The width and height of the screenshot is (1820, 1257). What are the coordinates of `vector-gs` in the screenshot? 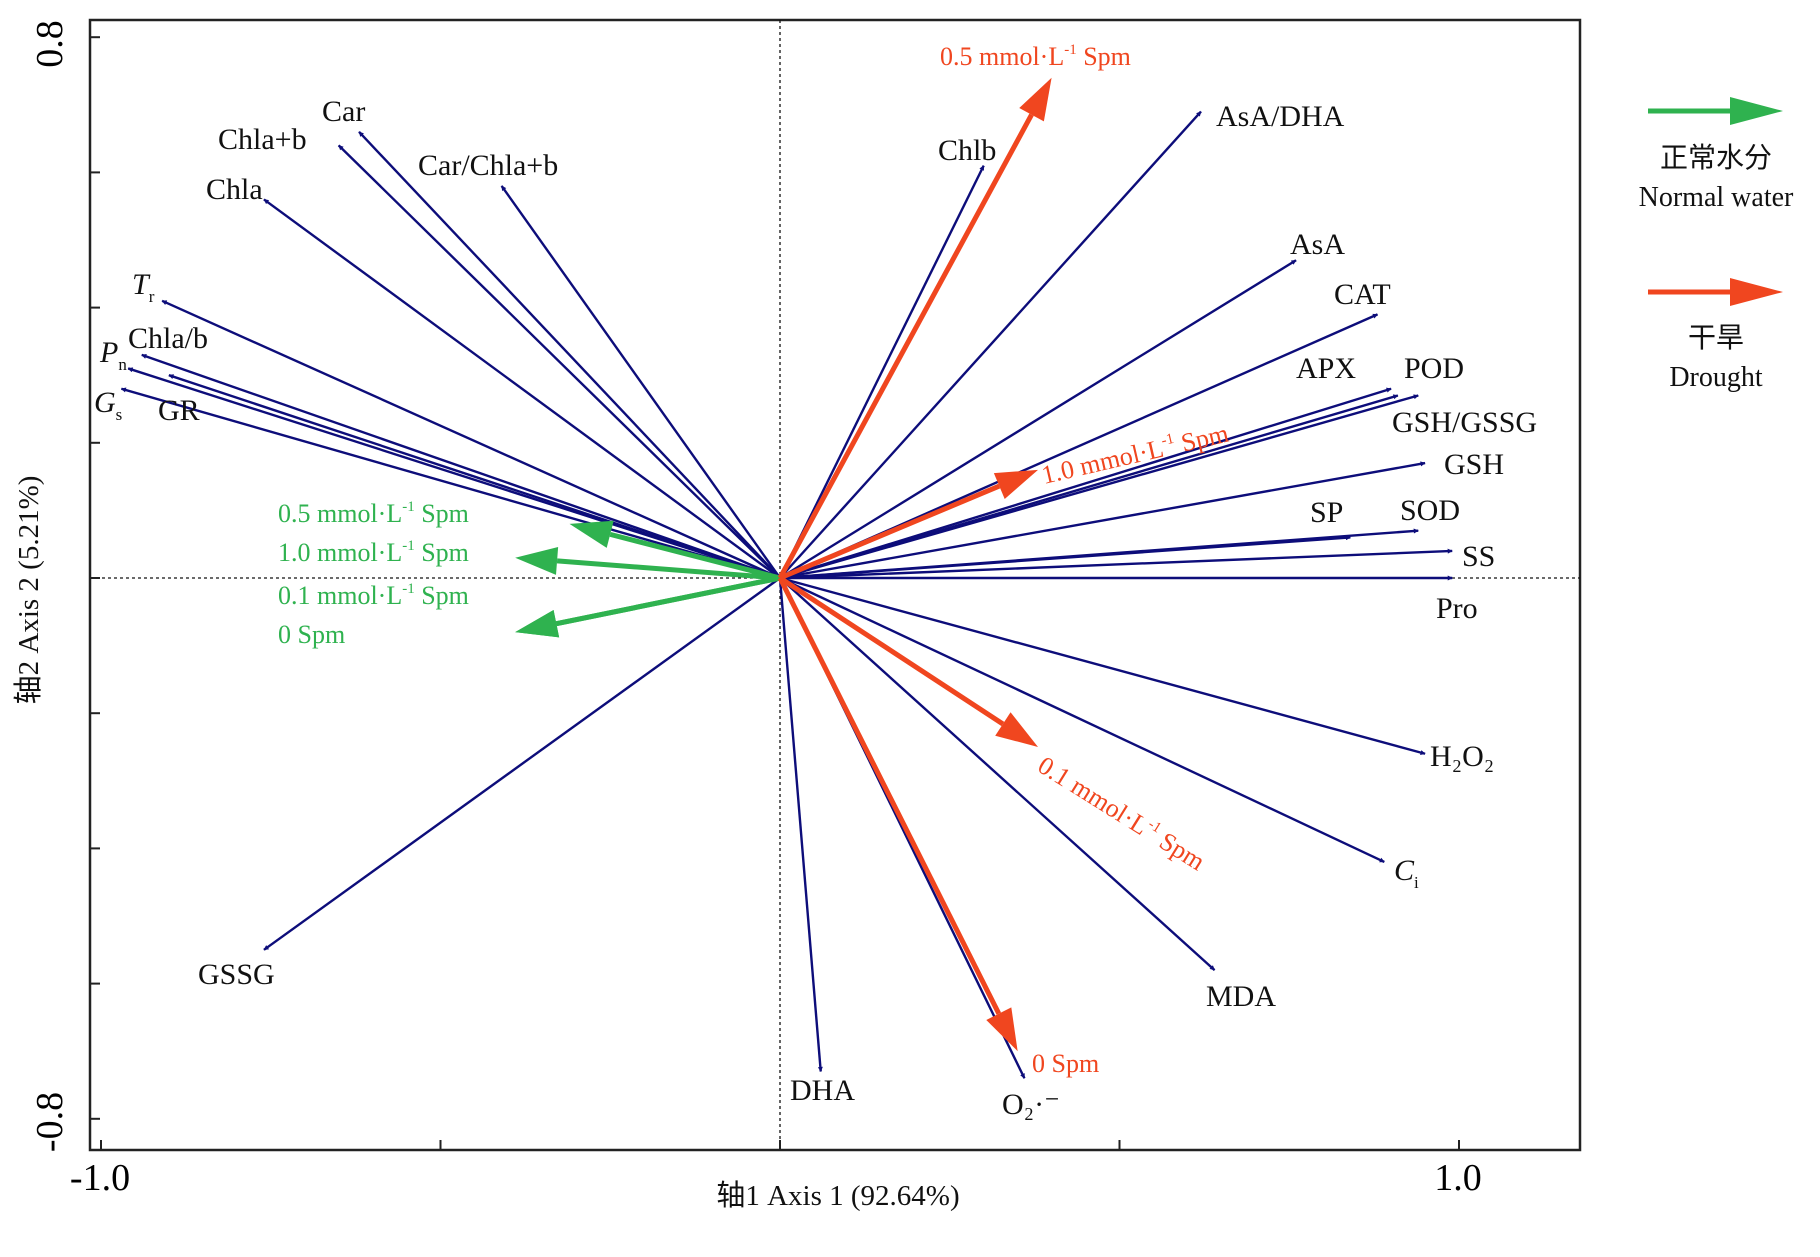 It's located at (450, 483).